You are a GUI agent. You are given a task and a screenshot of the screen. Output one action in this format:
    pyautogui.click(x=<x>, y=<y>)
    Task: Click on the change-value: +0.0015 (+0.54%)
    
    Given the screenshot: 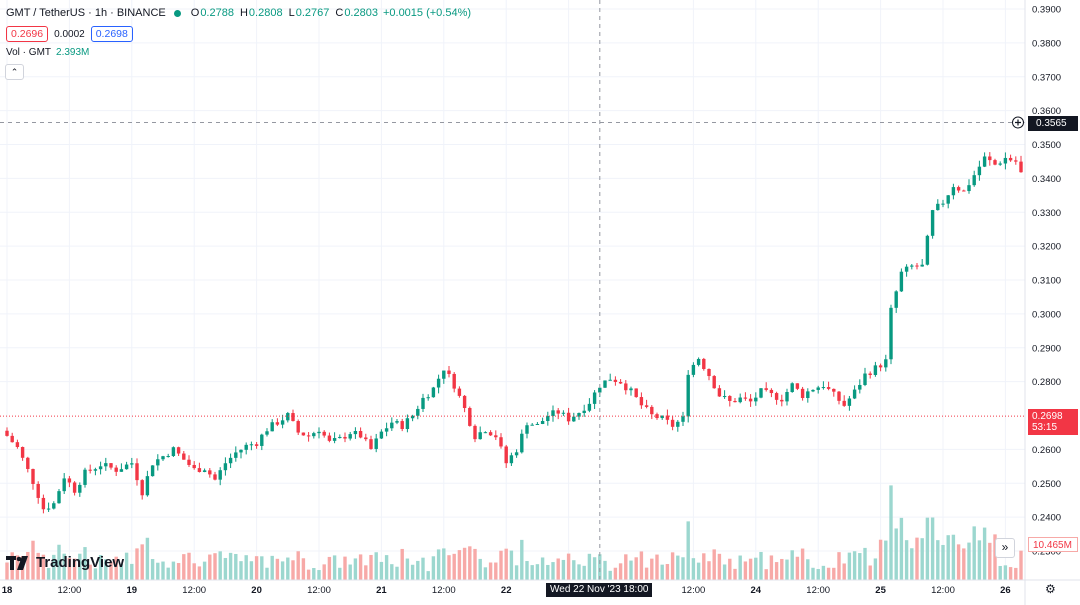 What is the action you would take?
    pyautogui.click(x=427, y=13)
    